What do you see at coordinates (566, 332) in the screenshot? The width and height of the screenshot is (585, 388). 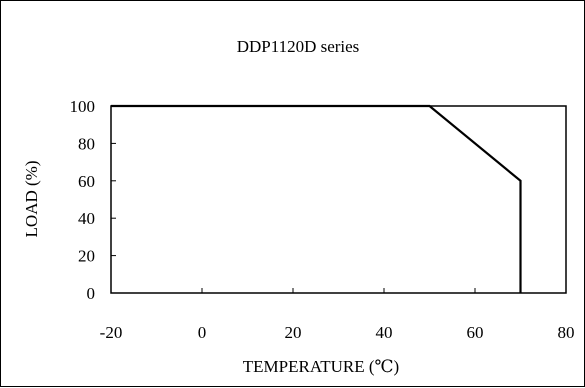 I see `x-tick-label: 80` at bounding box center [566, 332].